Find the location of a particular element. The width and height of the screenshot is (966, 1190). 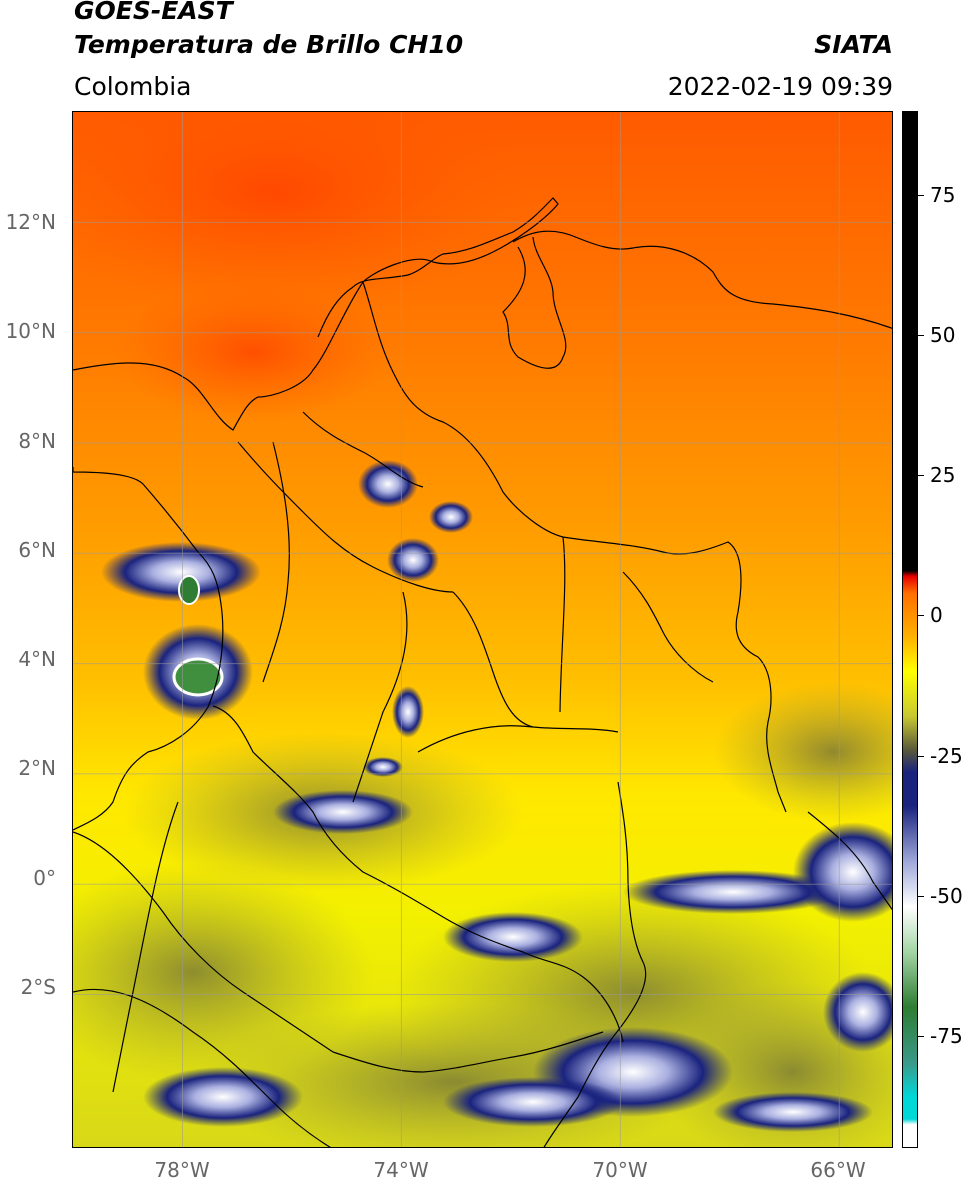

lon-label-74w: 74°W is located at coordinates (401, 1170).